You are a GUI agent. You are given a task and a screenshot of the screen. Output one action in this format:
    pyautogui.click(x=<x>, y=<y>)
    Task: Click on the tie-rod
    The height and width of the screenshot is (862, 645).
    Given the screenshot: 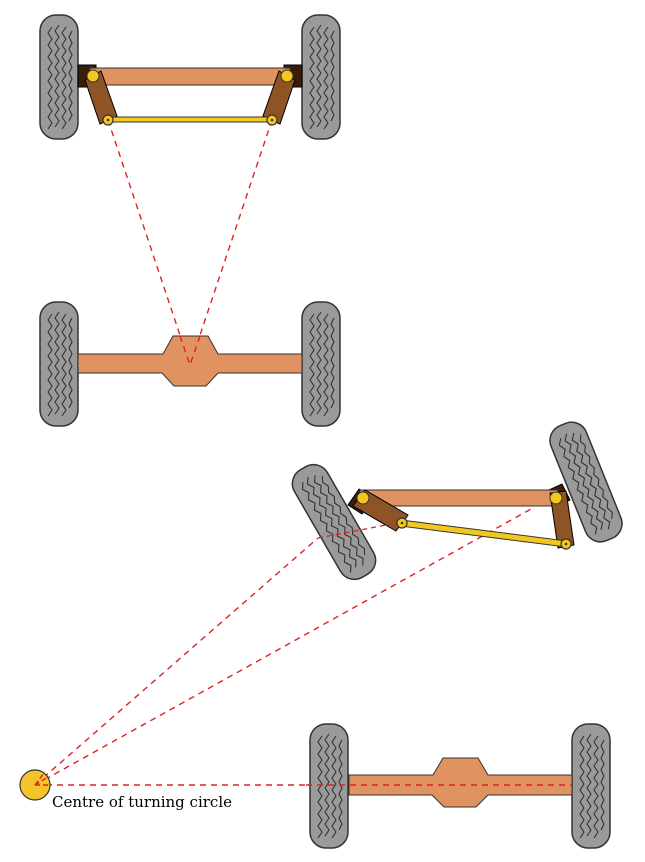 What is the action you would take?
    pyautogui.click(x=190, y=119)
    